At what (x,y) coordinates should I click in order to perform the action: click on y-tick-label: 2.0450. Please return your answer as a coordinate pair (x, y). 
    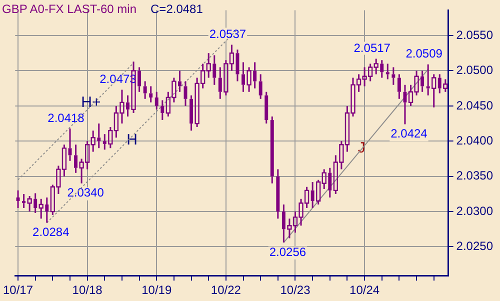
    Looking at the image, I should click on (475, 105).